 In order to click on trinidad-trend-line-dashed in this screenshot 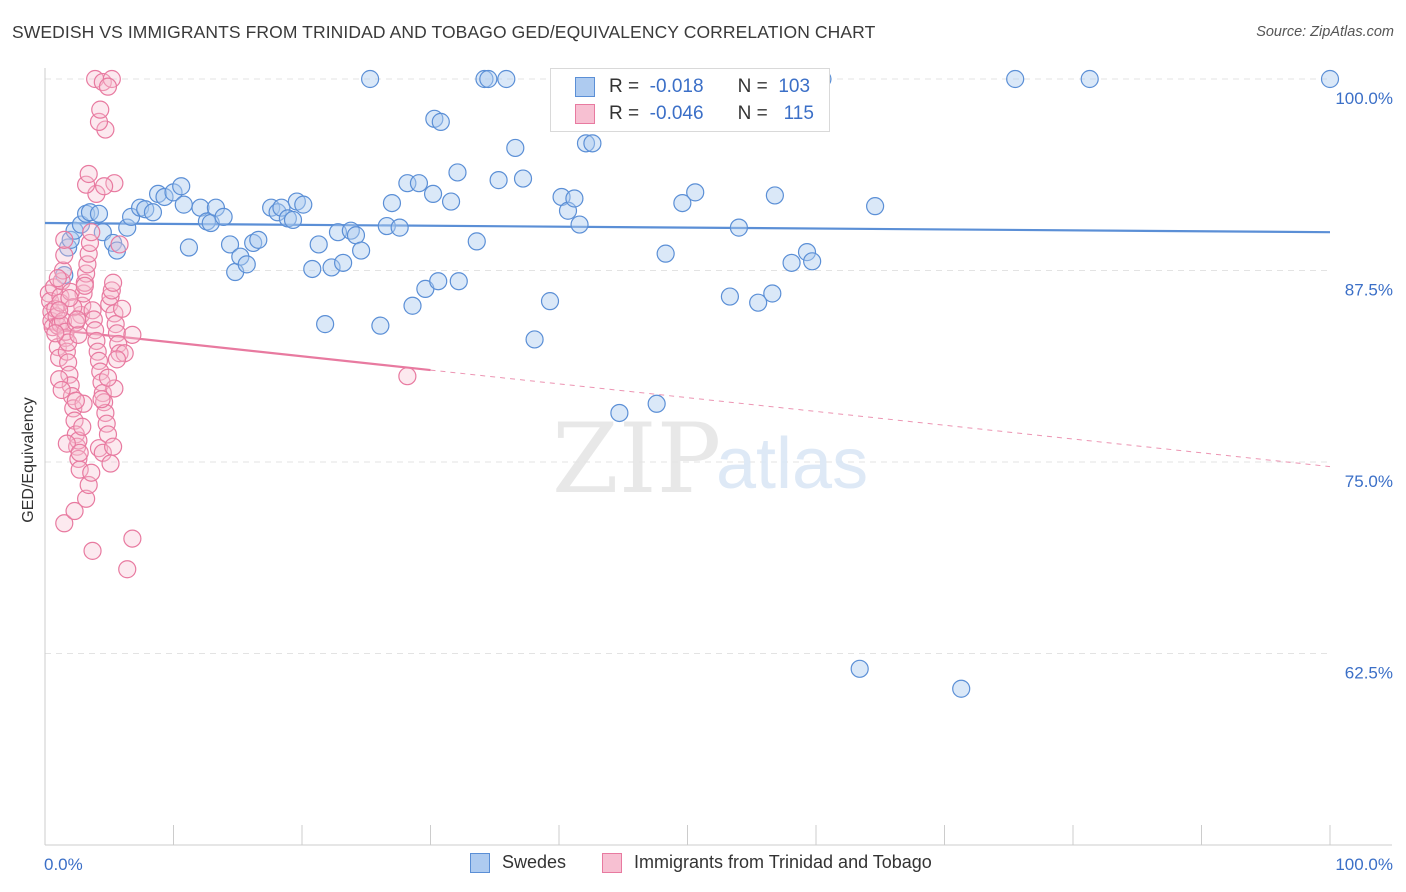, I will do `click(880, 418)`.